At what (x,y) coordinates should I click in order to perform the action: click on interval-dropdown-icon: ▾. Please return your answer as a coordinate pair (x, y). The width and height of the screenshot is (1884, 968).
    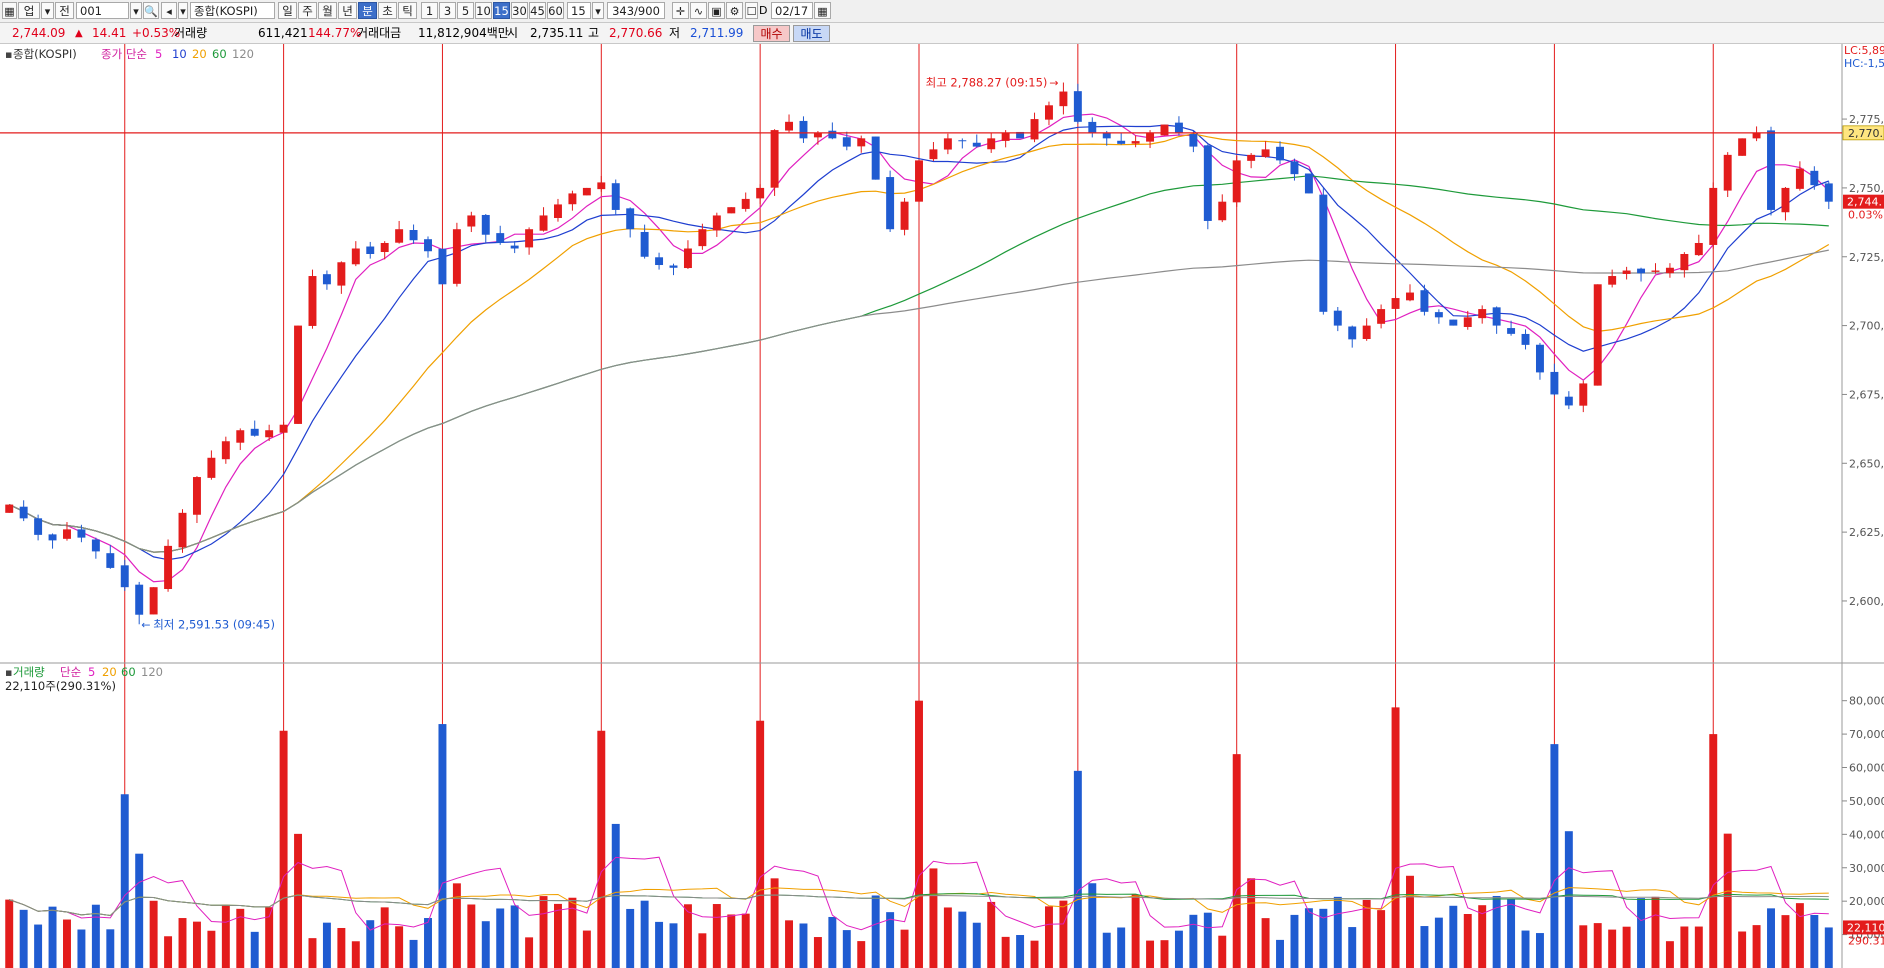
    Looking at the image, I should click on (598, 10).